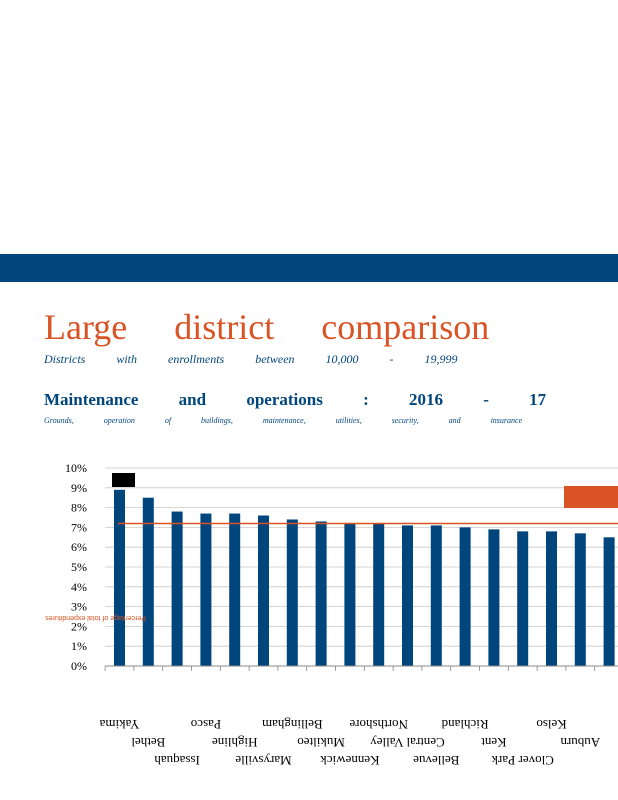  I want to click on x-tick-label: Kent, so click(494, 742).